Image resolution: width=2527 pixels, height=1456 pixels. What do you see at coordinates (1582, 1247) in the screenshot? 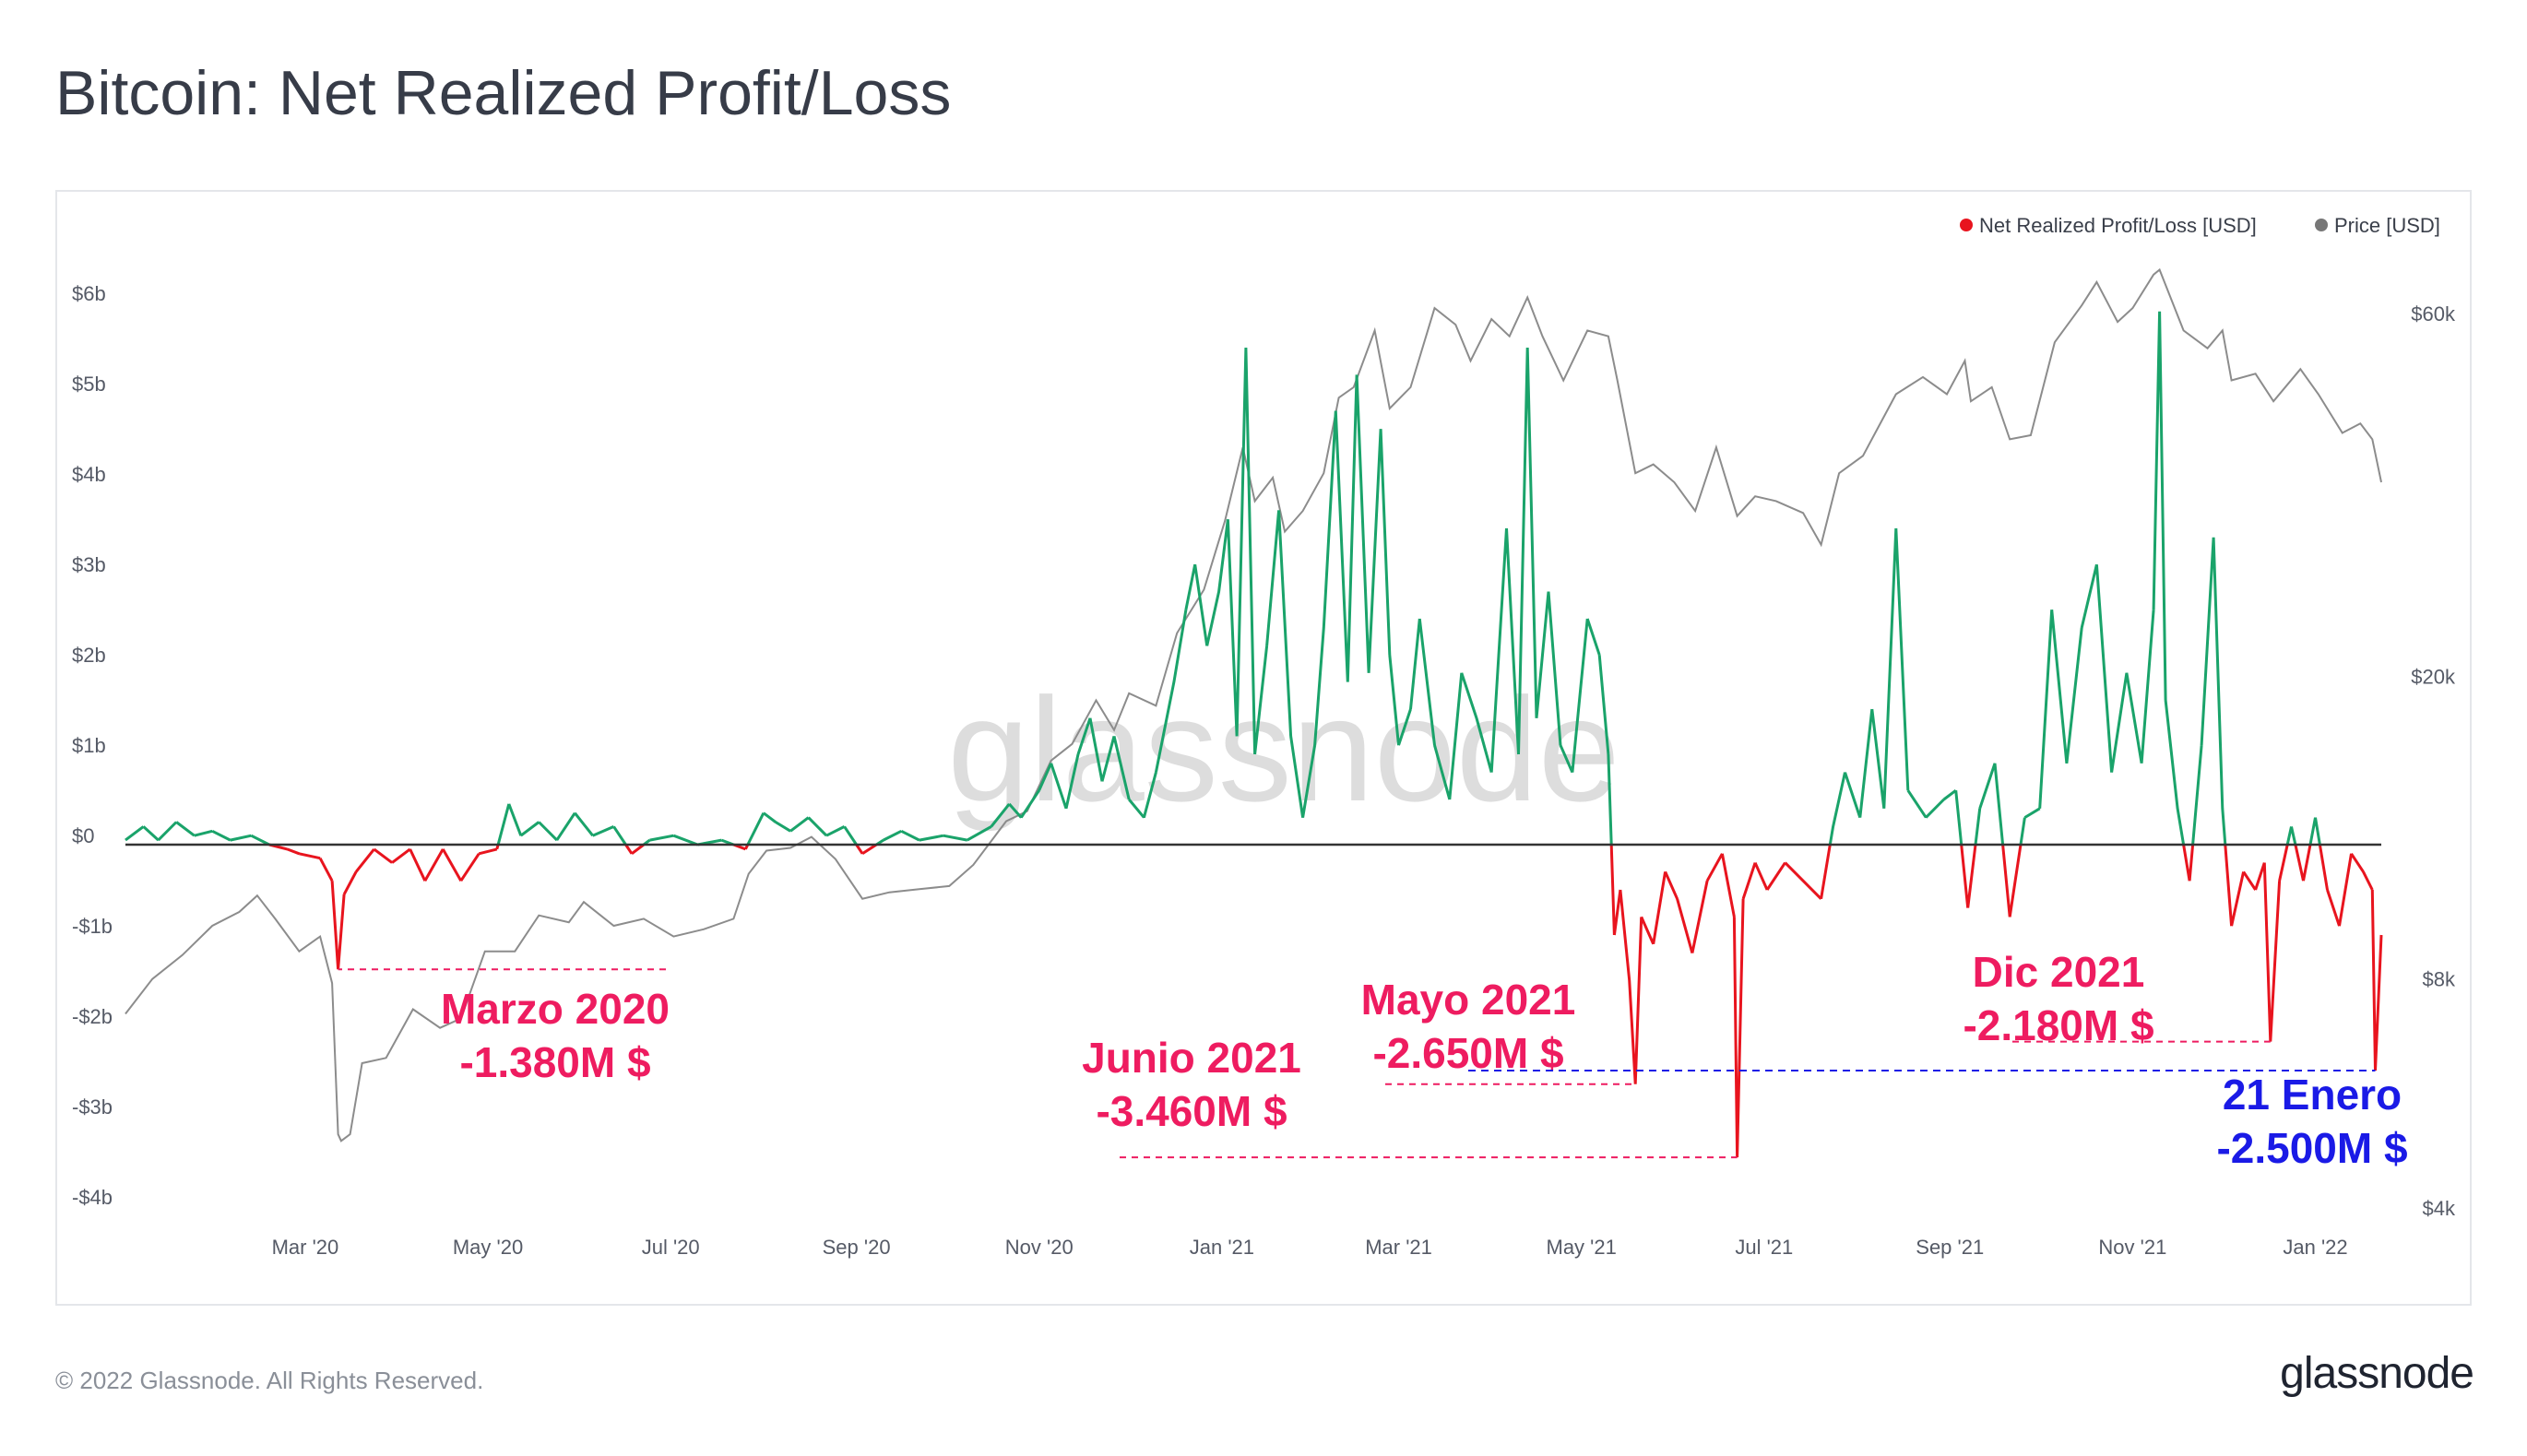
I see `x-tick-label: May '21` at bounding box center [1582, 1247].